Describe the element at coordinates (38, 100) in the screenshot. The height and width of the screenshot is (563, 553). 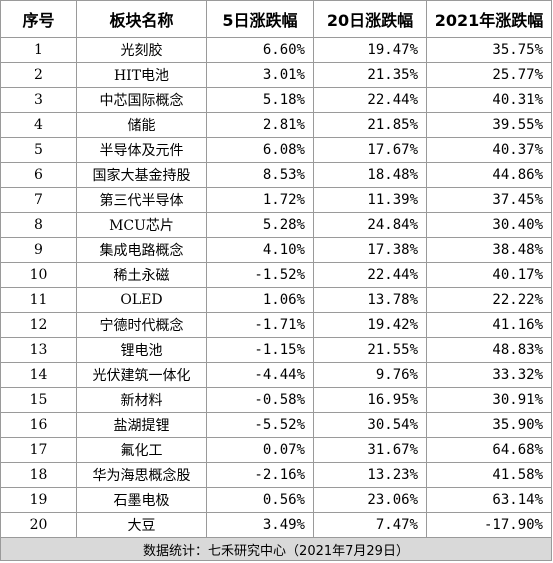
I see `row-index: 3` at that location.